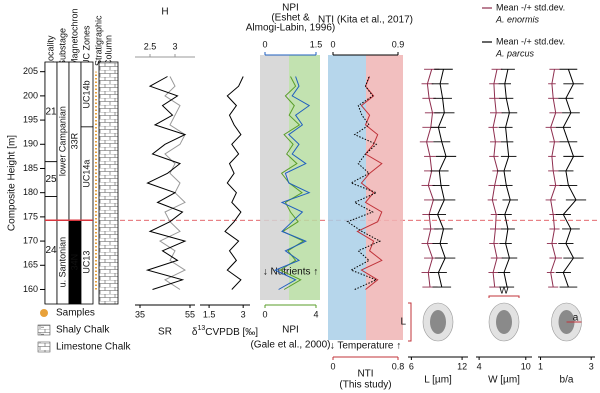 The width and height of the screenshot is (600, 393). What do you see at coordinates (209, 314) in the screenshot?
I see `x-tick-label: 1.5` at bounding box center [209, 314].